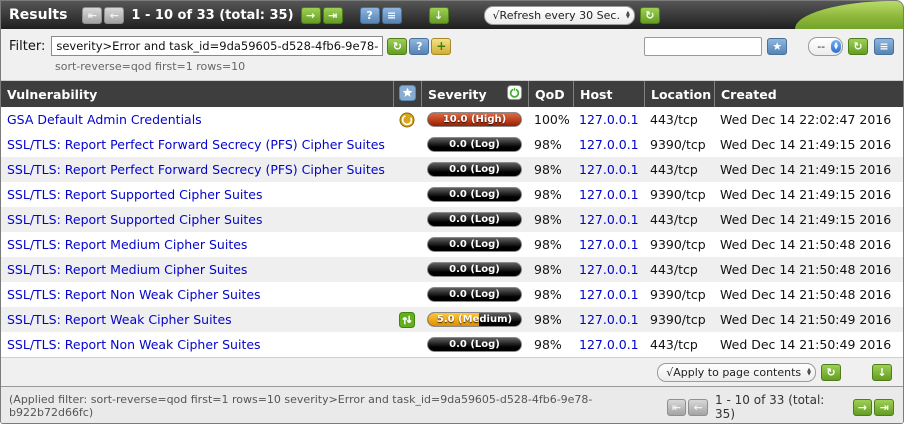 The height and width of the screenshot is (424, 904). I want to click on qod-value: 100%, so click(552, 119).